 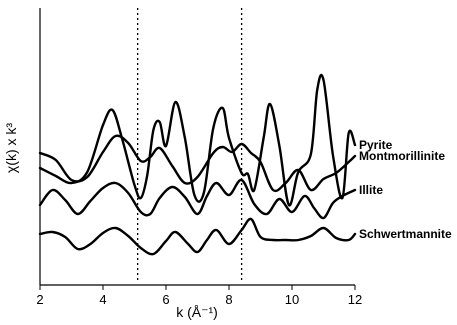 I want to click on series-line-montmorillinite, so click(x=197, y=163).